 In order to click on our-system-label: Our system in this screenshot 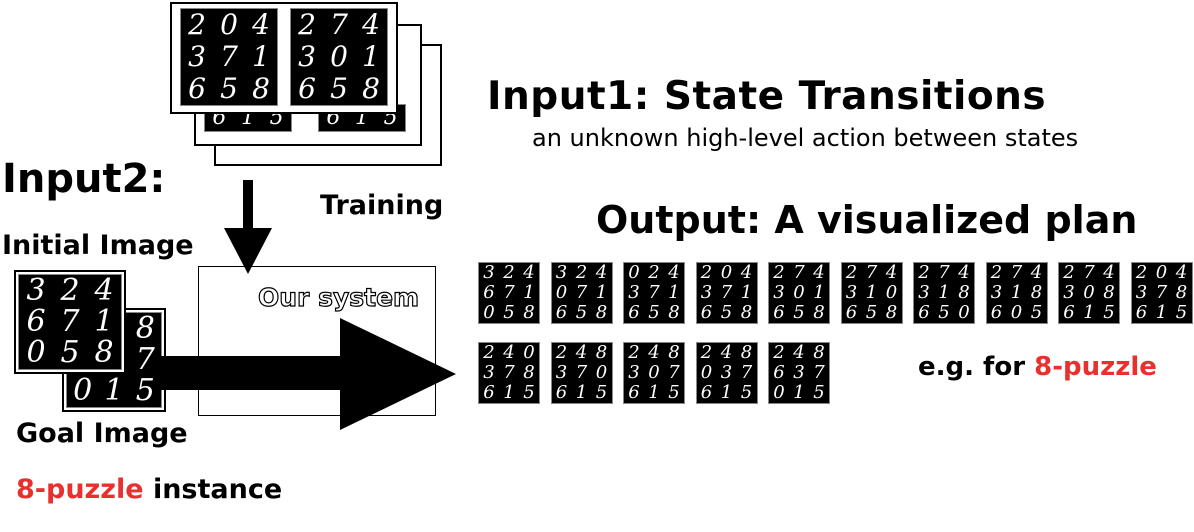, I will do `click(338, 297)`.